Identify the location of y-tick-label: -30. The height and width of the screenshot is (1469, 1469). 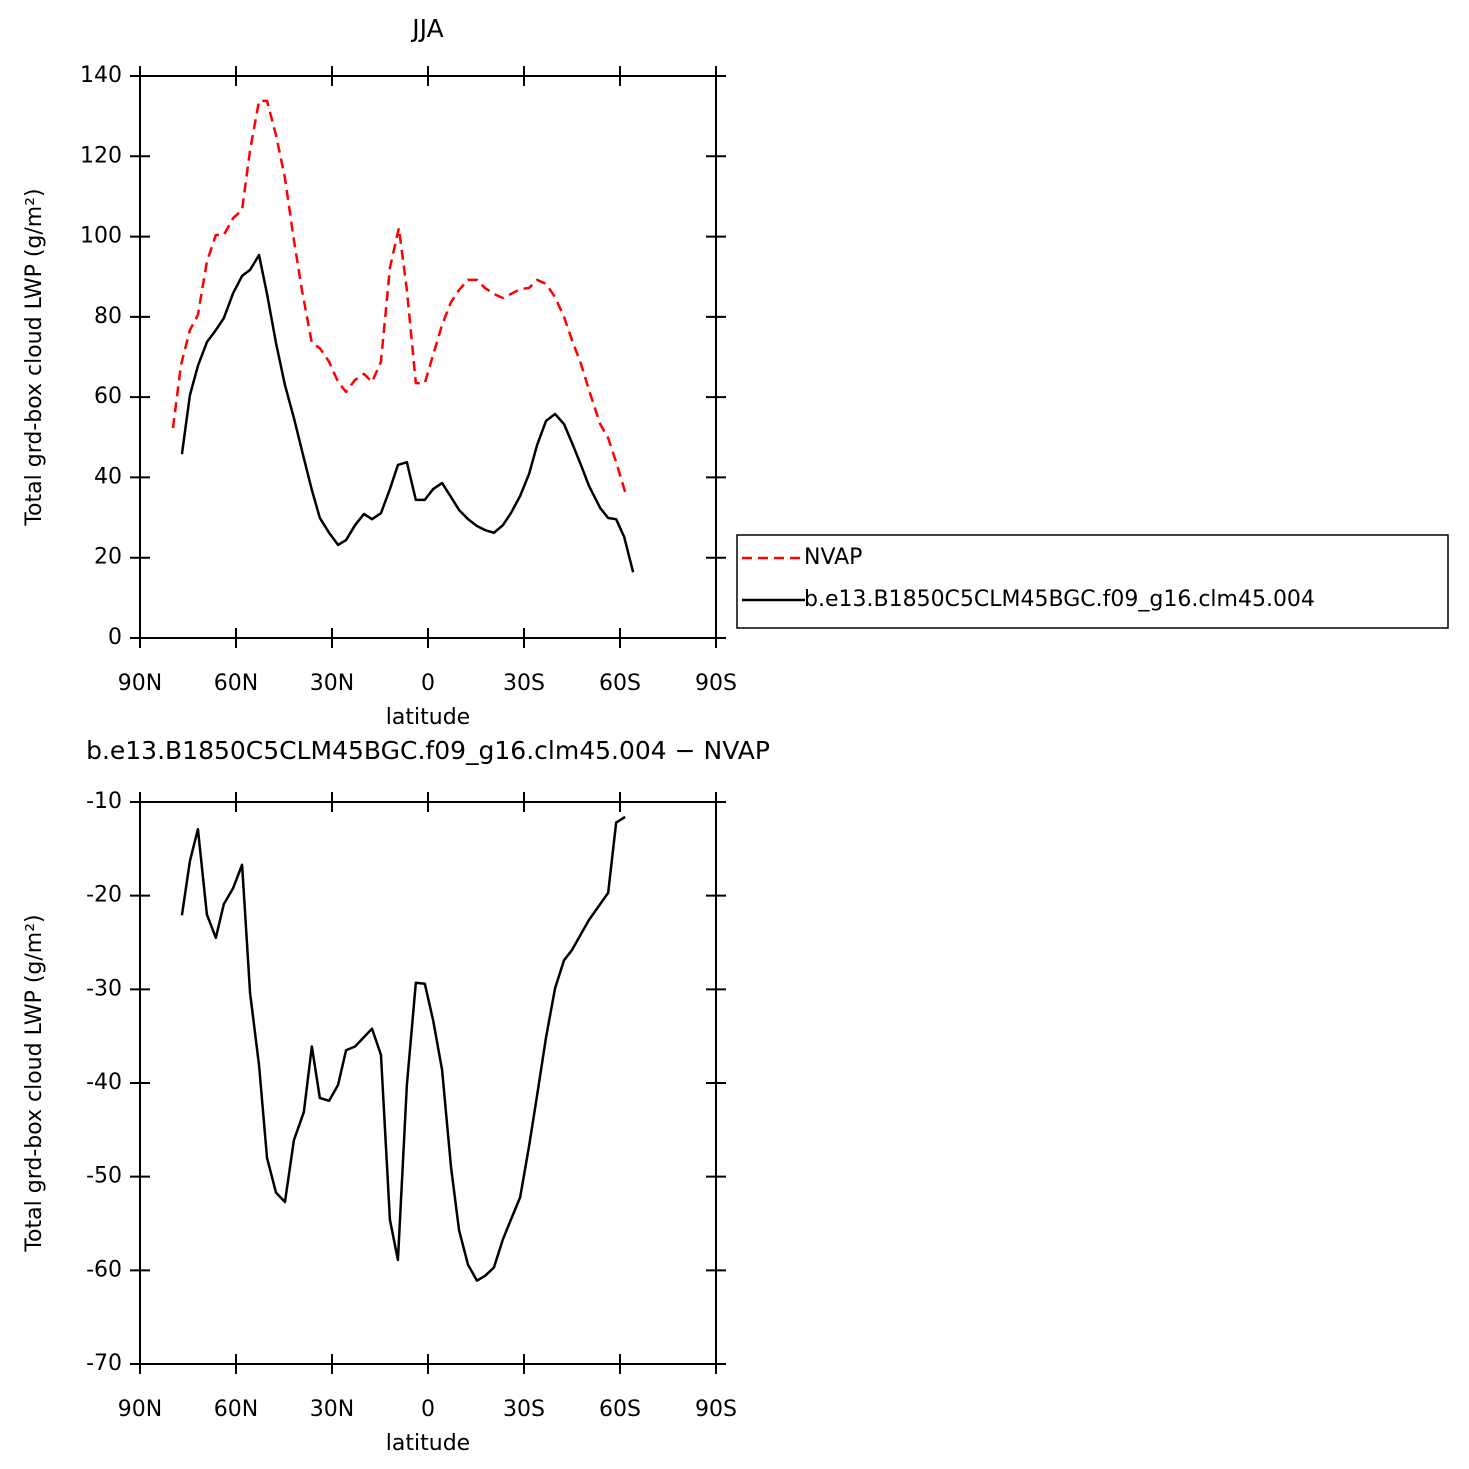
(104, 988).